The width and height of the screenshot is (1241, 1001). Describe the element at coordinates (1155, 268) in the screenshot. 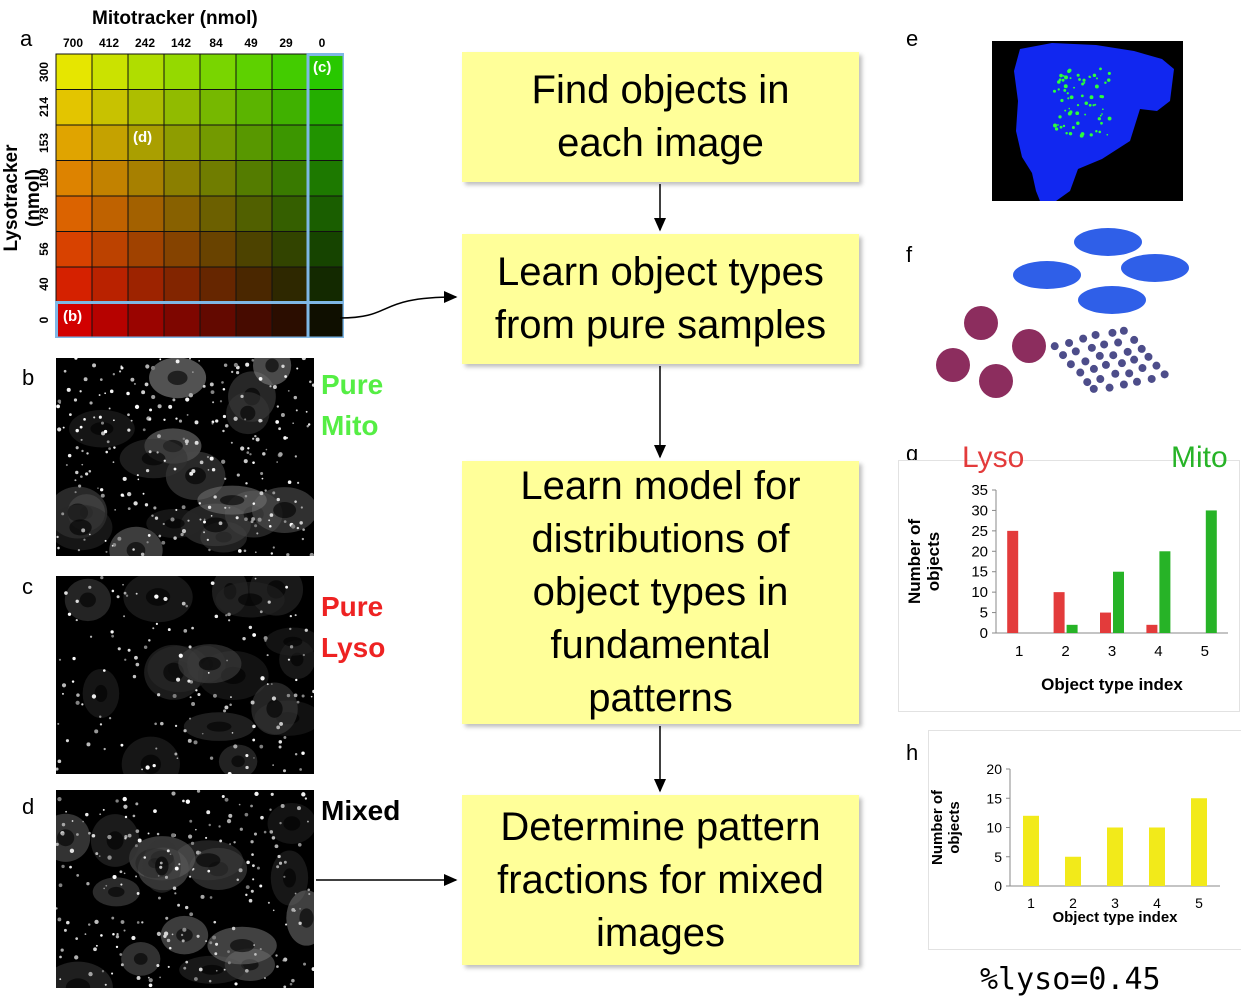

I see `object-type-ellipse` at that location.